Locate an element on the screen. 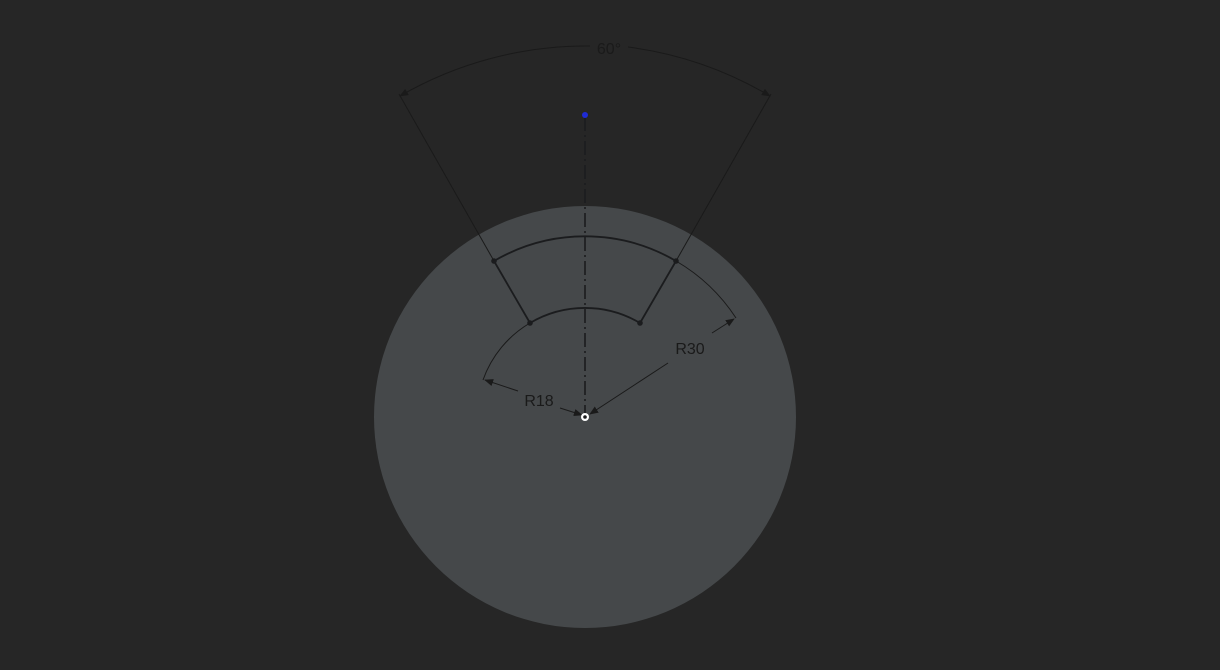 This screenshot has height=670, width=1220. inner-radius-extension-arc is located at coordinates (506, 351).